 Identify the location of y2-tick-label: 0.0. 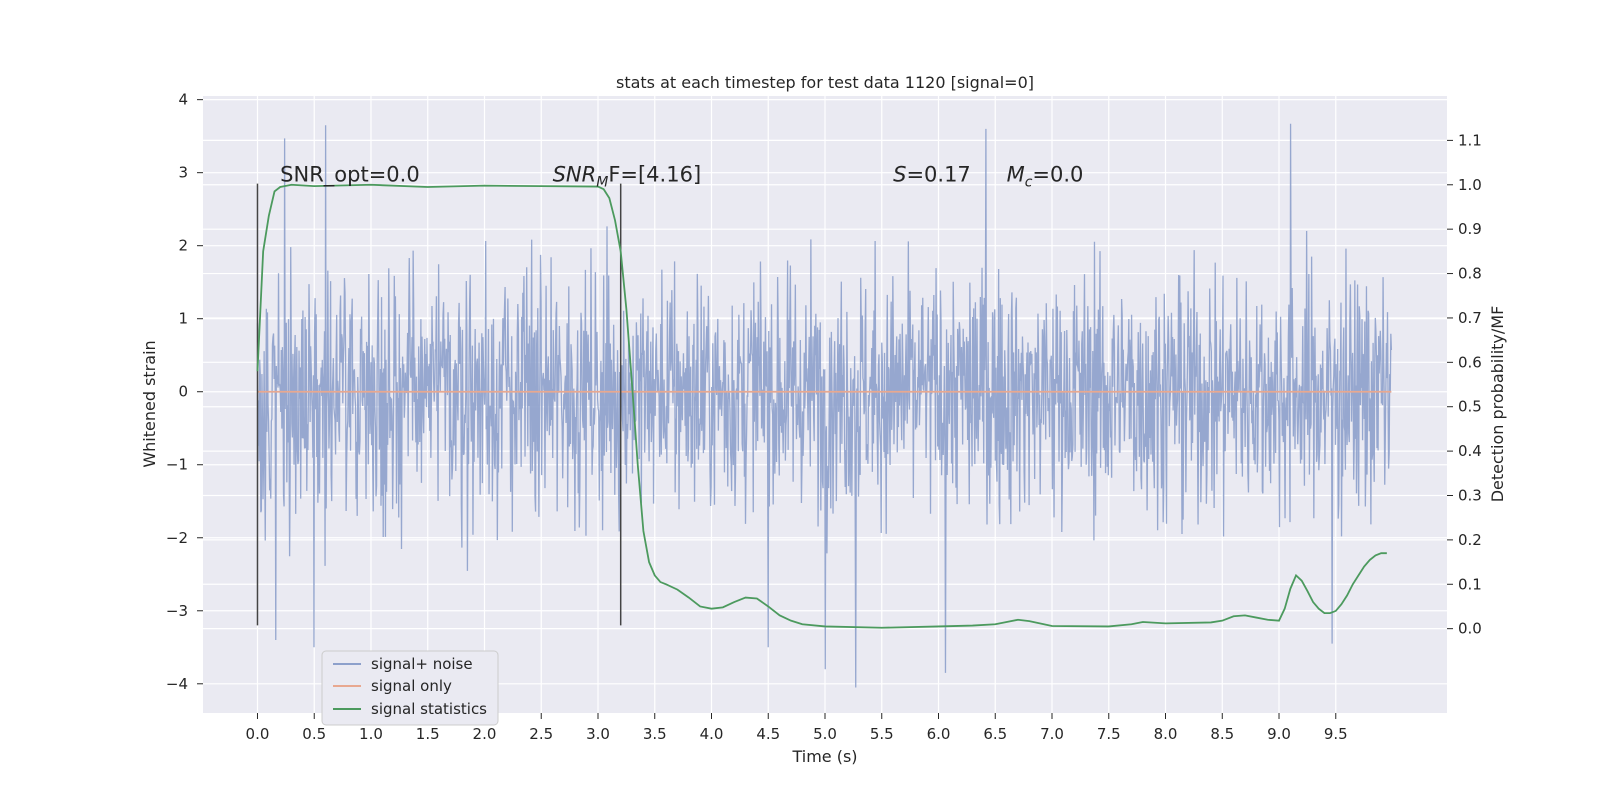
(1470, 629).